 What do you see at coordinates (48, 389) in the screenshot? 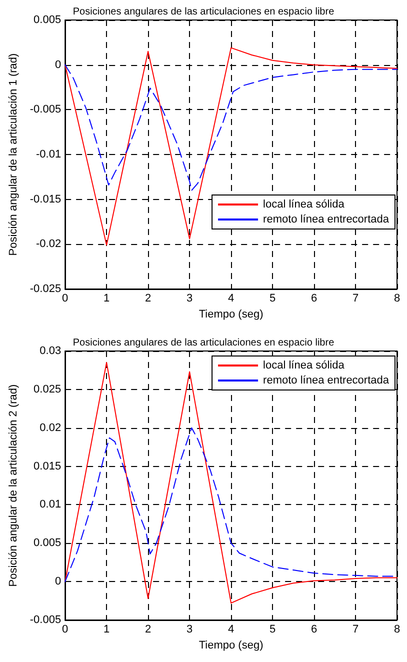
I see `y-tick-label: 0.025` at bounding box center [48, 389].